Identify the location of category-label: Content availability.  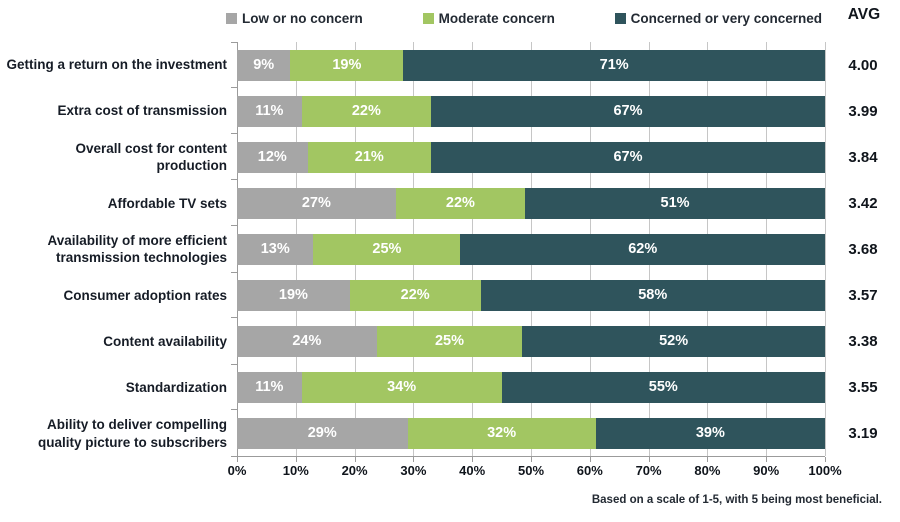
(165, 341).